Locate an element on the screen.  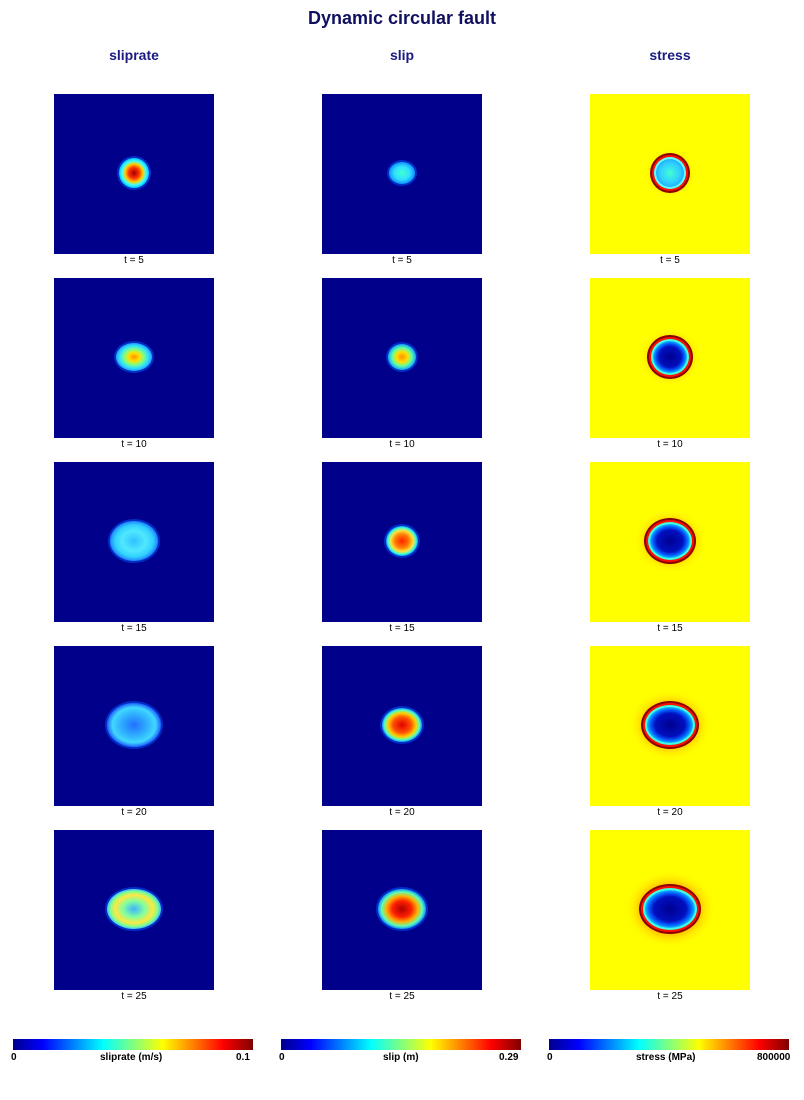
time-label-slip-t10: t = 10 is located at coordinates (402, 444).